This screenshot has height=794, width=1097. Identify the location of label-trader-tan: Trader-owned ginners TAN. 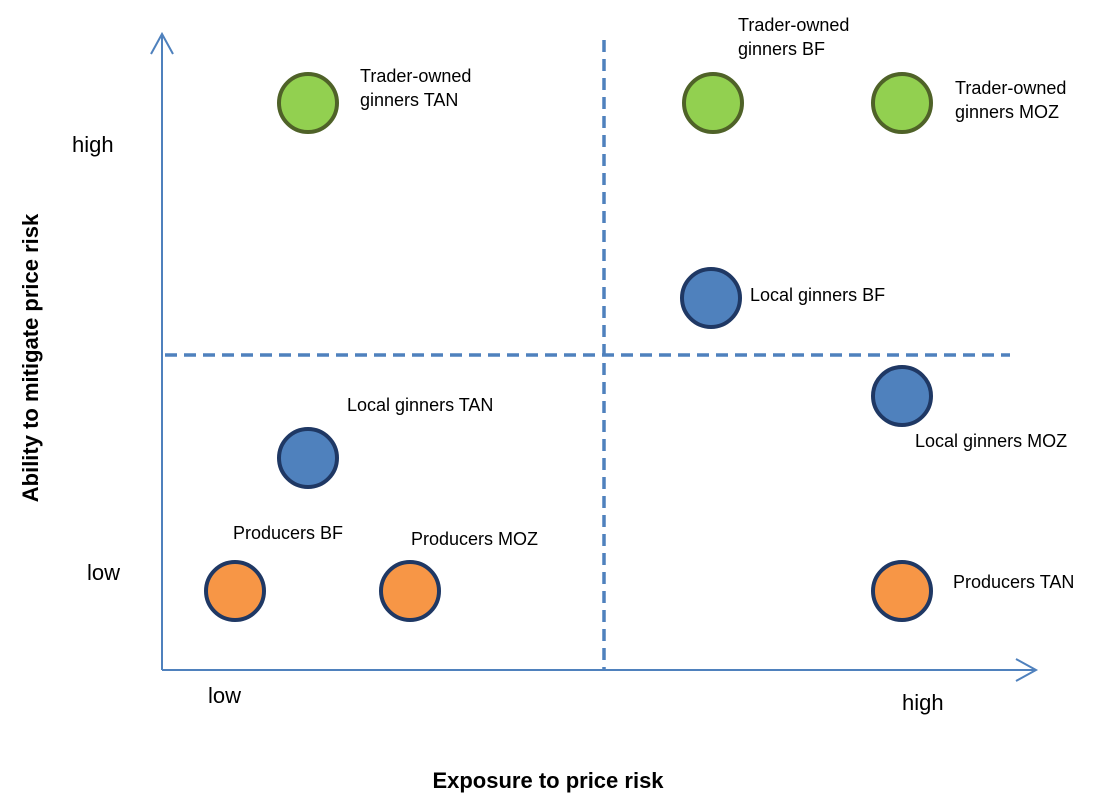
(418, 88).